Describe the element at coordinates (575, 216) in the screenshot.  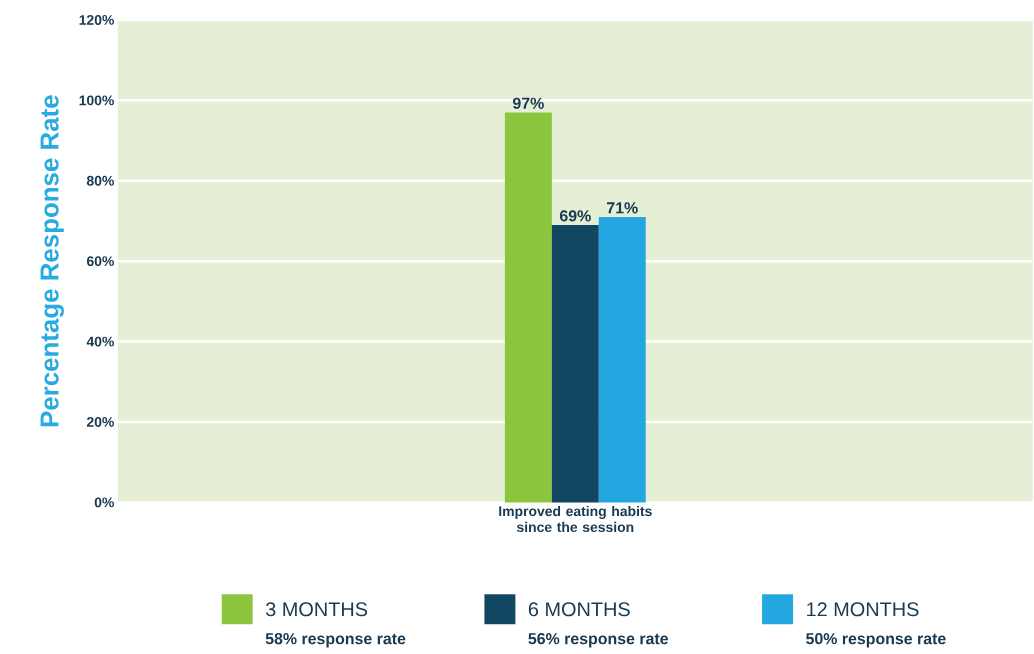
I see `data-label: 69%` at that location.